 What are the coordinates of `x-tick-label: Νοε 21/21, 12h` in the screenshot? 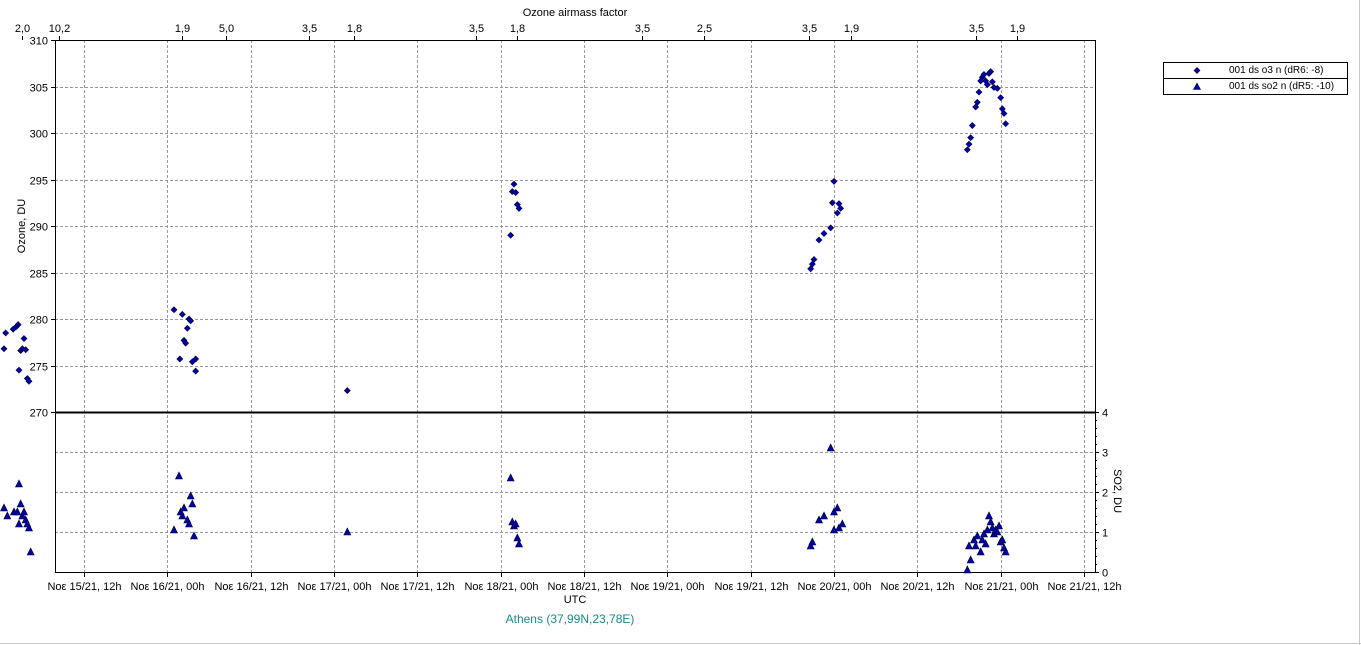 It's located at (1084, 587).